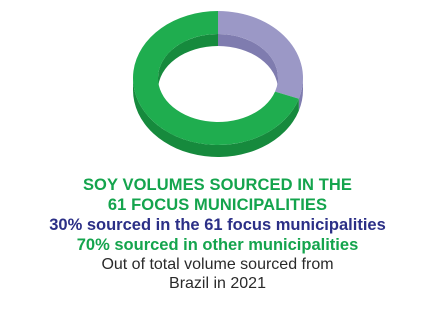 Image resolution: width=435 pixels, height=323 pixels. I want to click on chart-title-line-2: 61 FOCUS MUNICIPALITIES, so click(217, 205).